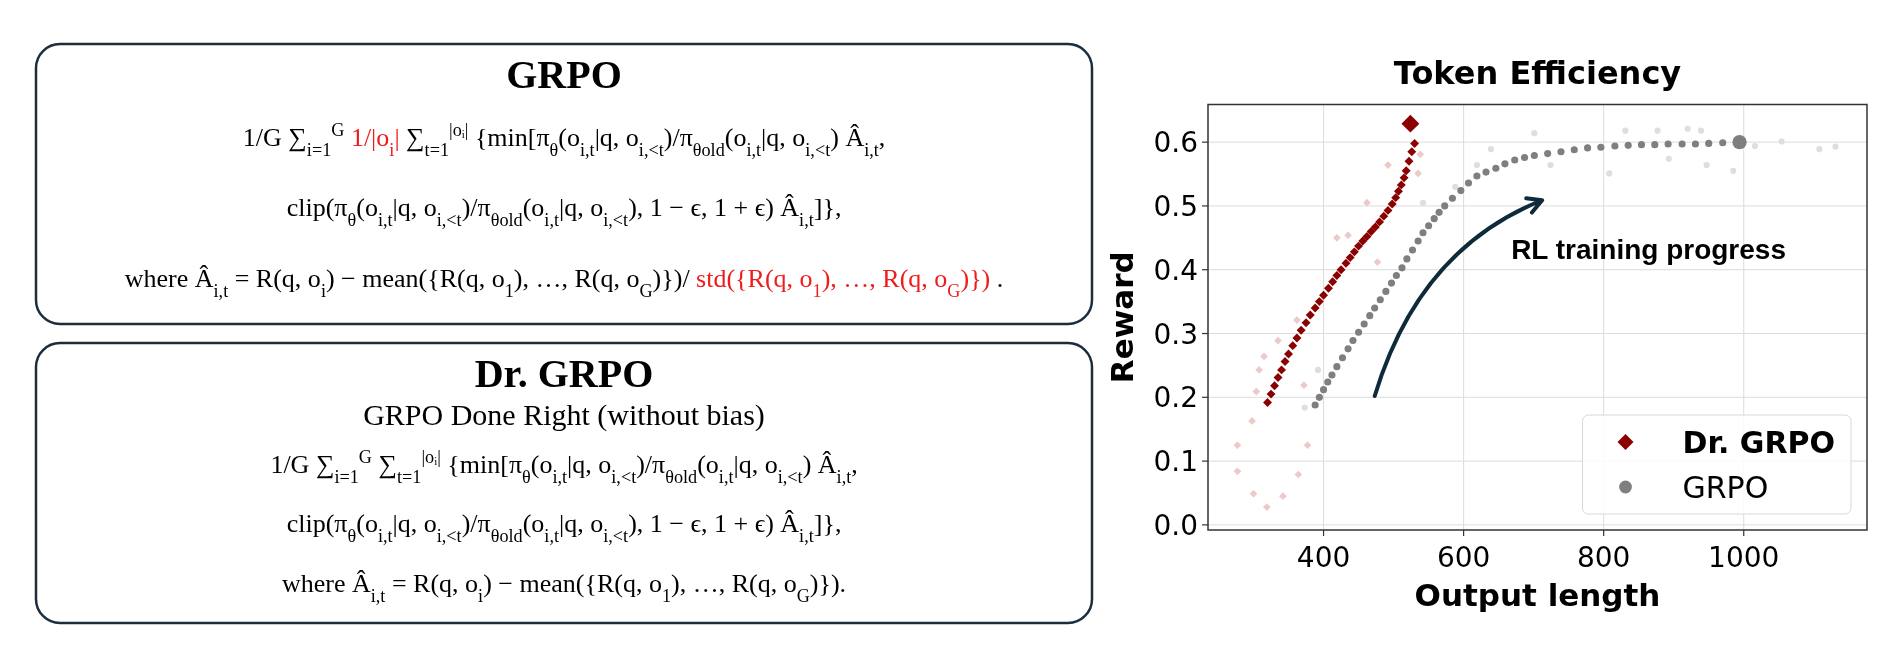  What do you see at coordinates (1463, 557) in the screenshot?
I see `x-tick-label: 600` at bounding box center [1463, 557].